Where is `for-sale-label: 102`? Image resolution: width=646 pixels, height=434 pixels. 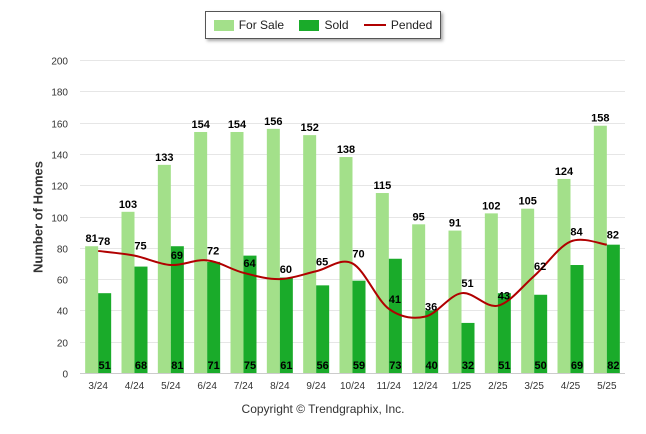 for-sale-label: 102 is located at coordinates (491, 206).